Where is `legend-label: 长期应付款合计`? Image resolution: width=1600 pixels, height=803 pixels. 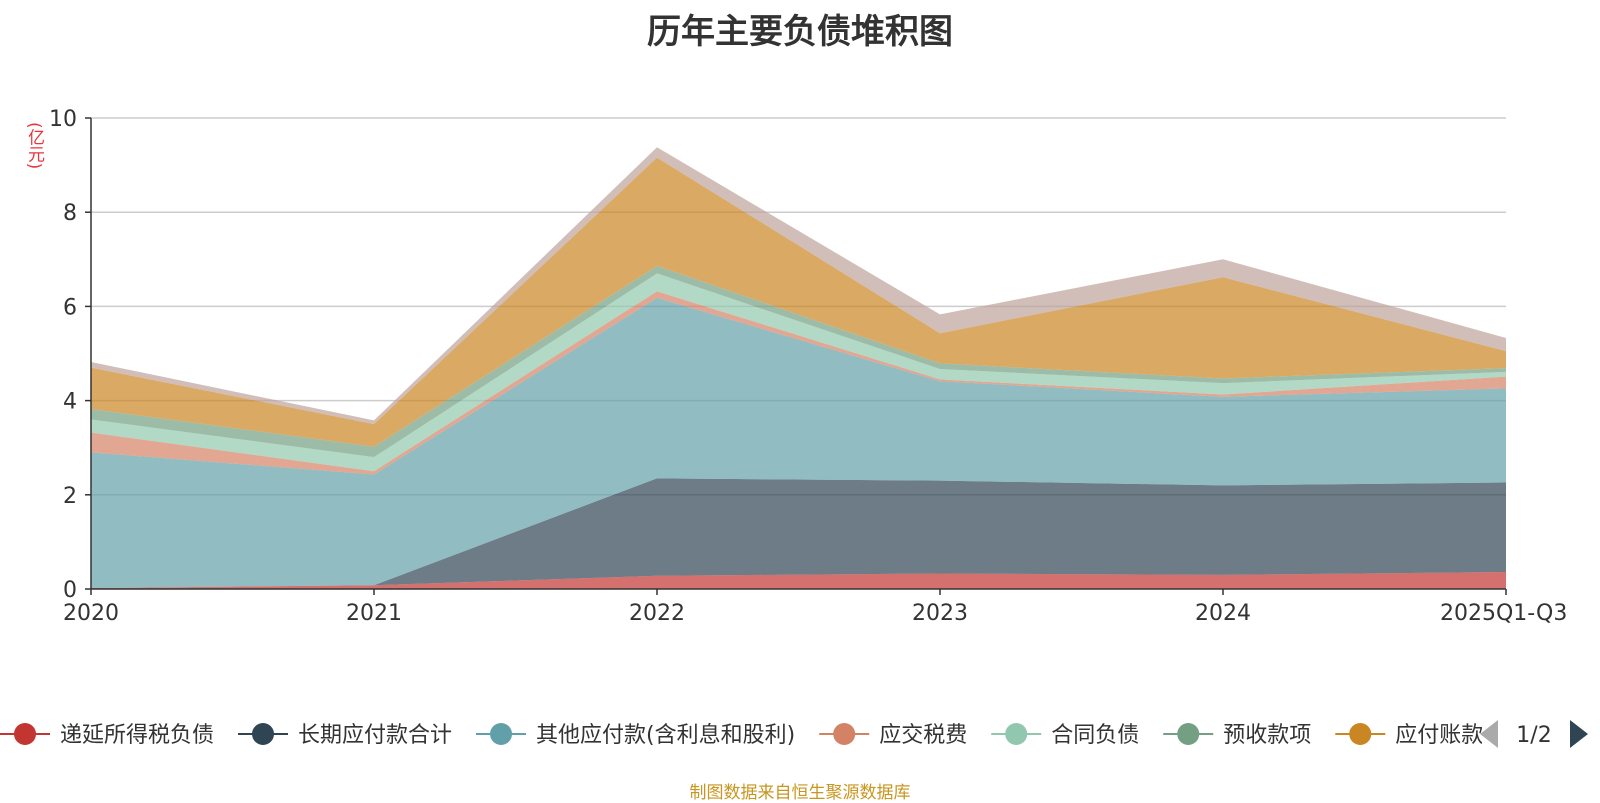 legend-label: 长期应付款合计 is located at coordinates (375, 735).